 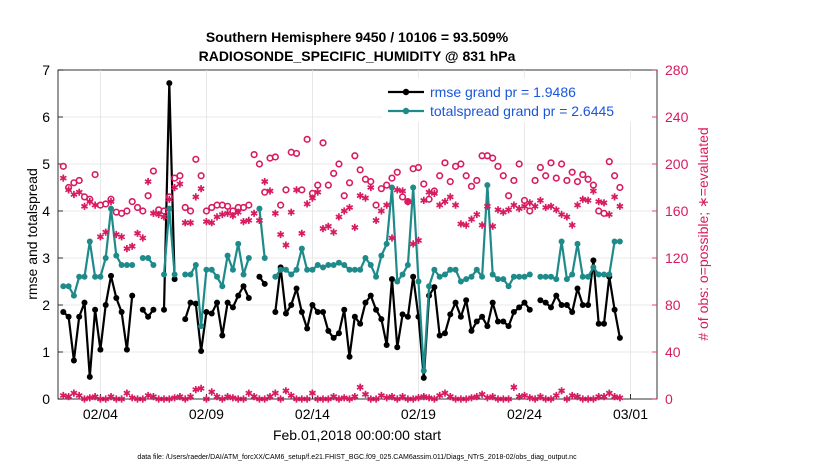 I want to click on x-tick-label: 02/24, so click(x=524, y=414).